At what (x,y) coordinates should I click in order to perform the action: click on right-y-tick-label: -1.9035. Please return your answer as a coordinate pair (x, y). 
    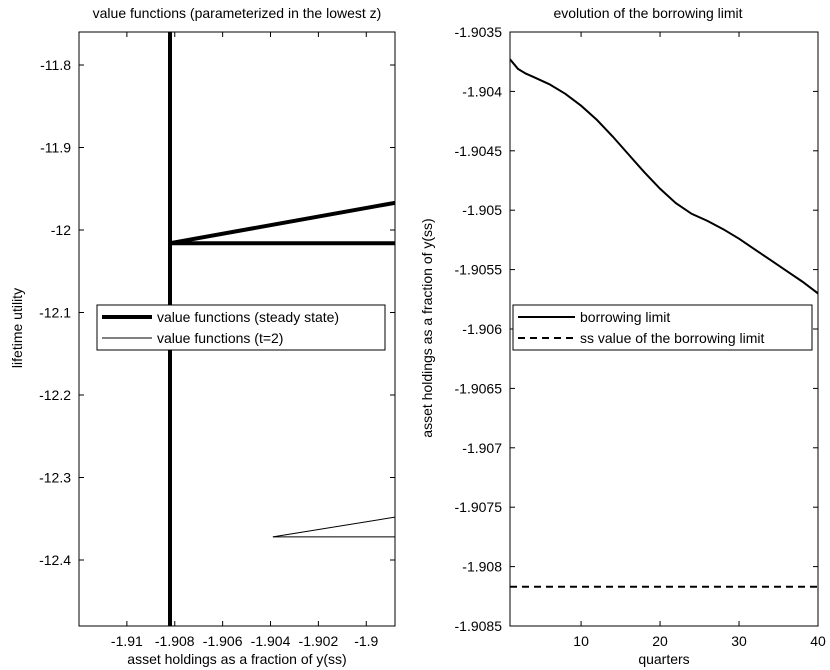
    Looking at the image, I should click on (479, 32).